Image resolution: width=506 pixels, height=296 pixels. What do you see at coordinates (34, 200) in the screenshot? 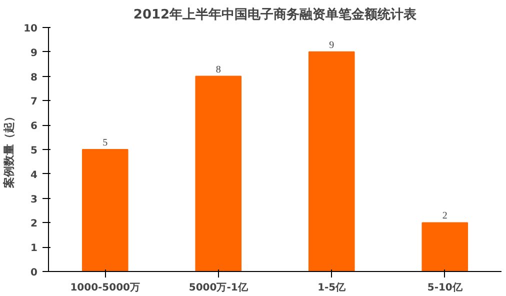
I see `y-tick-label: 3` at bounding box center [34, 200].